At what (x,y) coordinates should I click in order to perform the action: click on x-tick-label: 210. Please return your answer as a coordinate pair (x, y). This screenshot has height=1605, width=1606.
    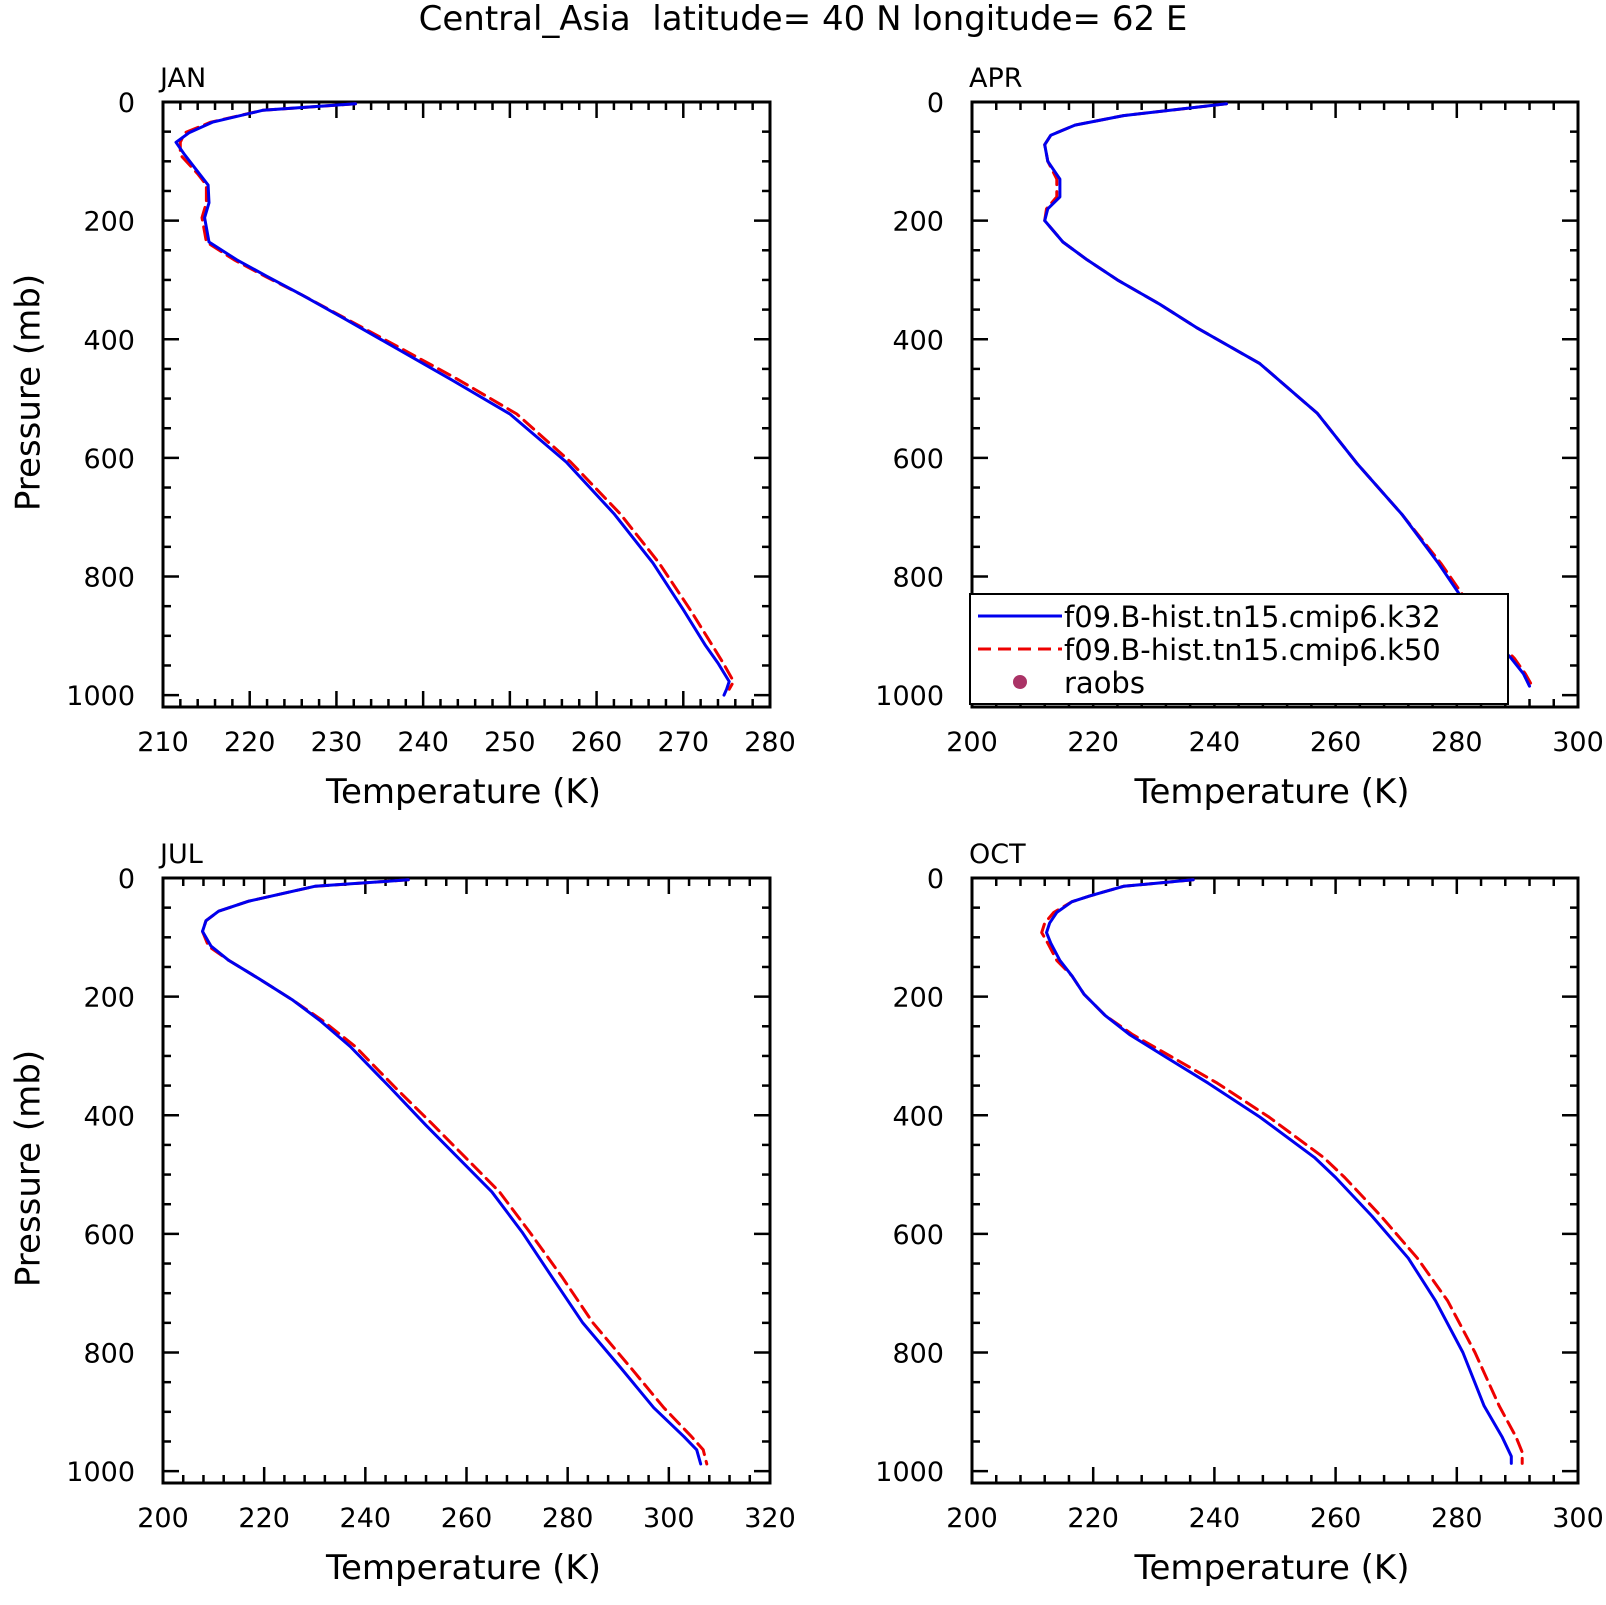
    Looking at the image, I should click on (163, 742).